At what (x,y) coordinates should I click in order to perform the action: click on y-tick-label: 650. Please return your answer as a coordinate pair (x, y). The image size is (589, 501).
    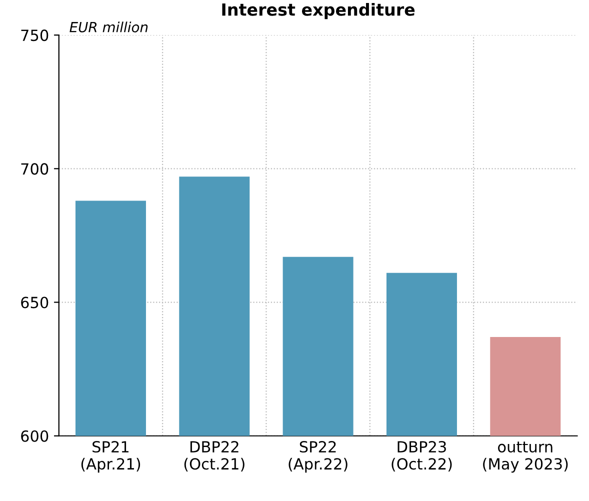
    Looking at the image, I should click on (34, 302).